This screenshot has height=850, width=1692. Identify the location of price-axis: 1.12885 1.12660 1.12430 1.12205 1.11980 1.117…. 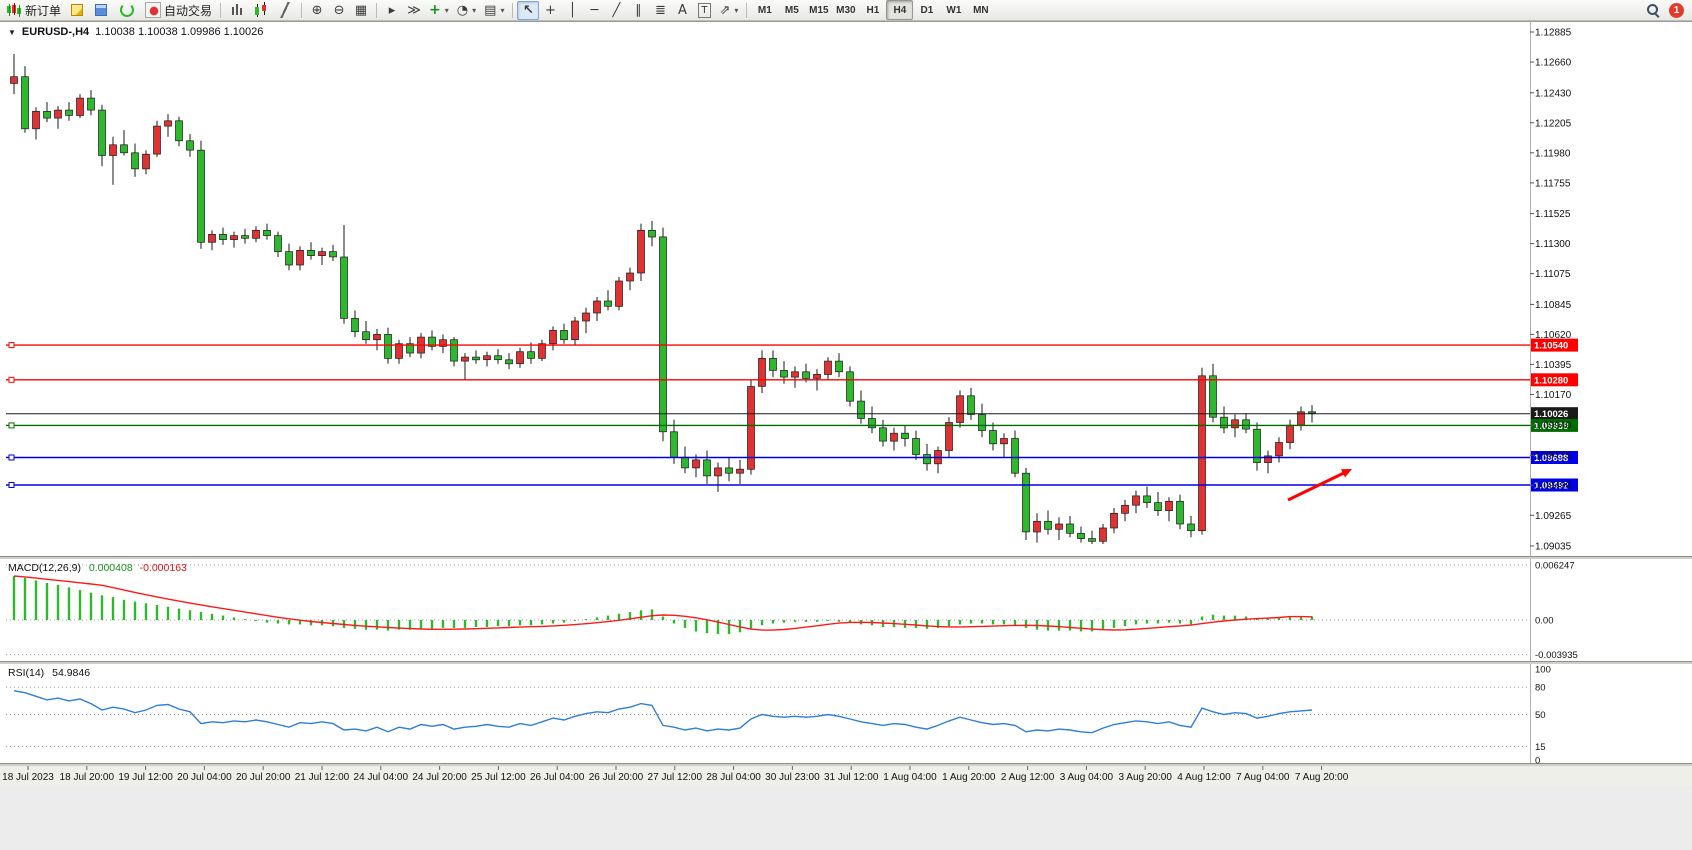
(1551, 290).